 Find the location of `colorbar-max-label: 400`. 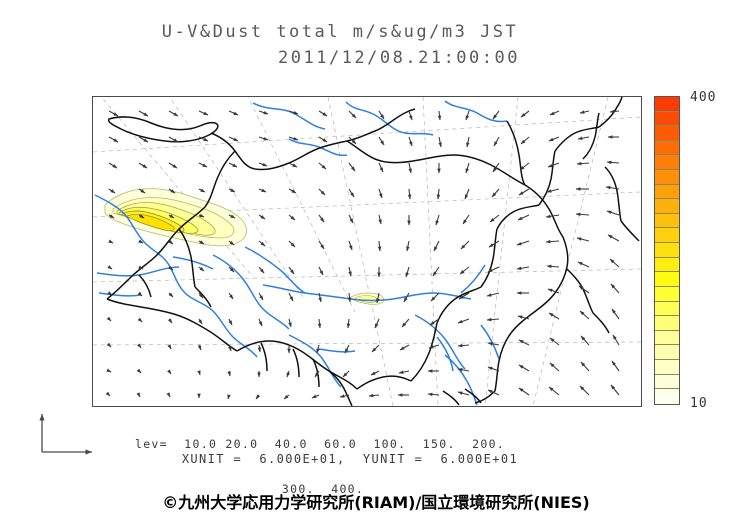

colorbar-max-label: 400 is located at coordinates (703, 97).